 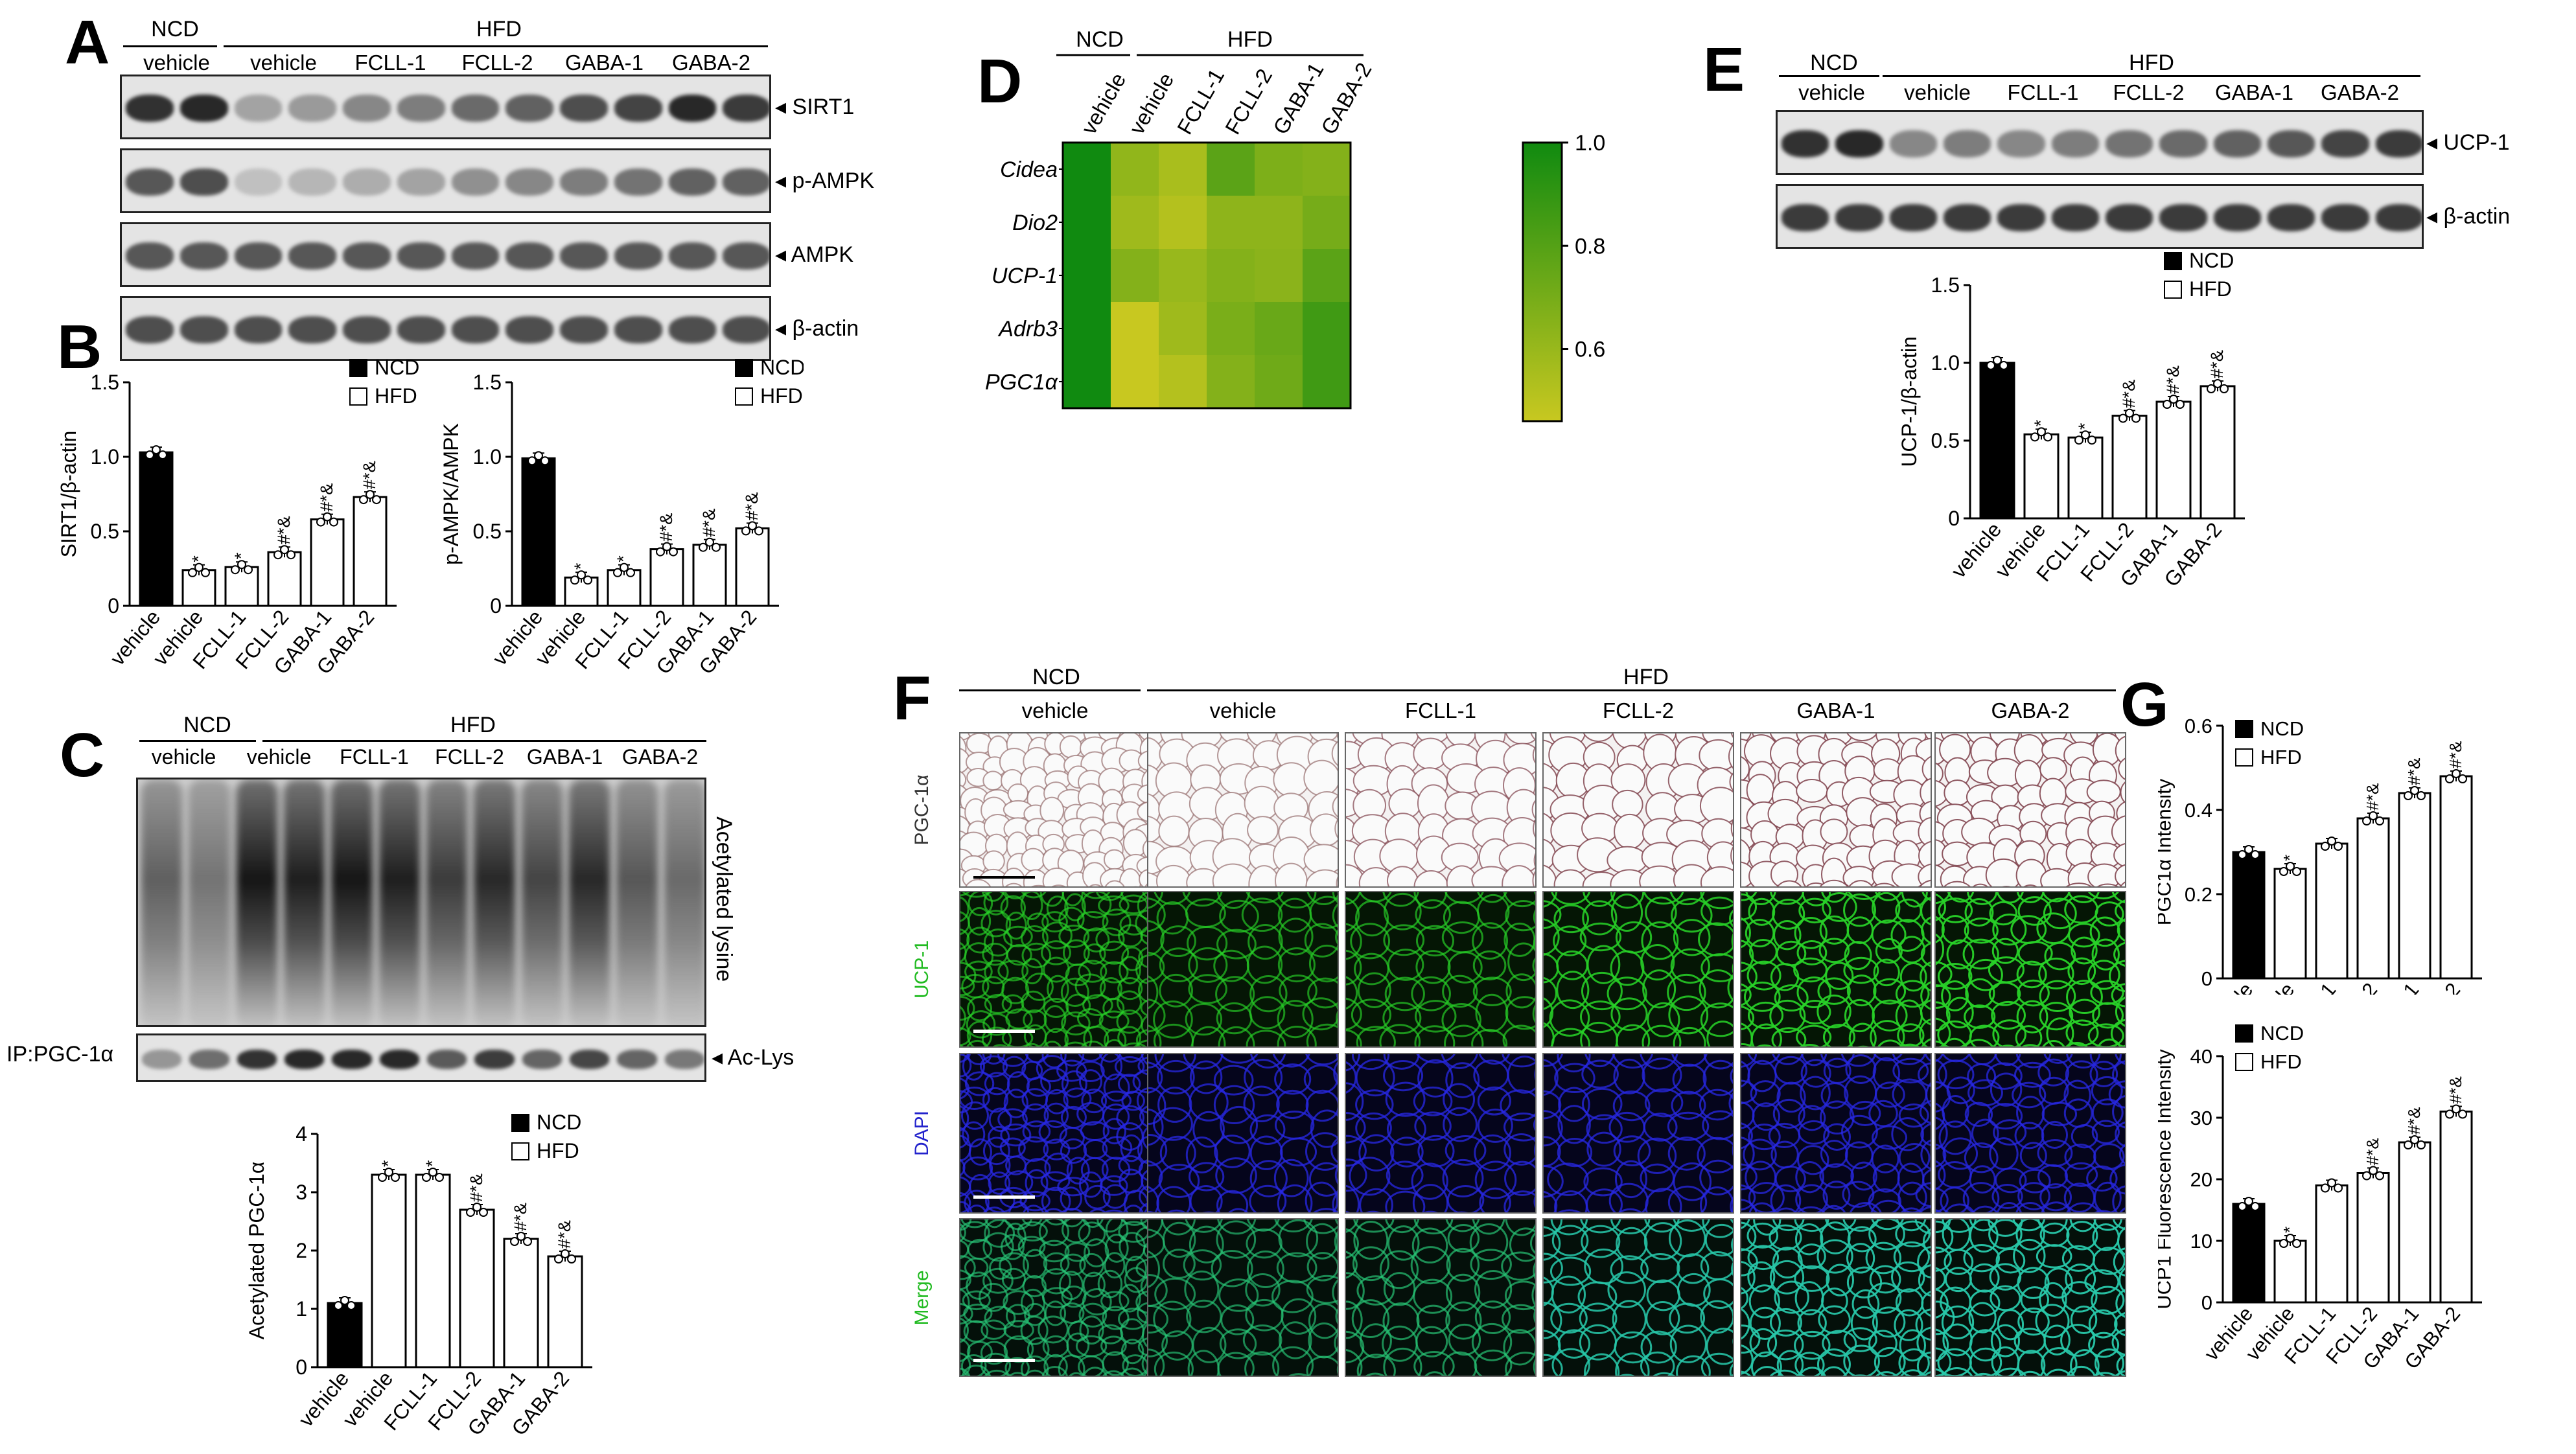 I want to click on ncd-line-c, so click(x=197, y=741).